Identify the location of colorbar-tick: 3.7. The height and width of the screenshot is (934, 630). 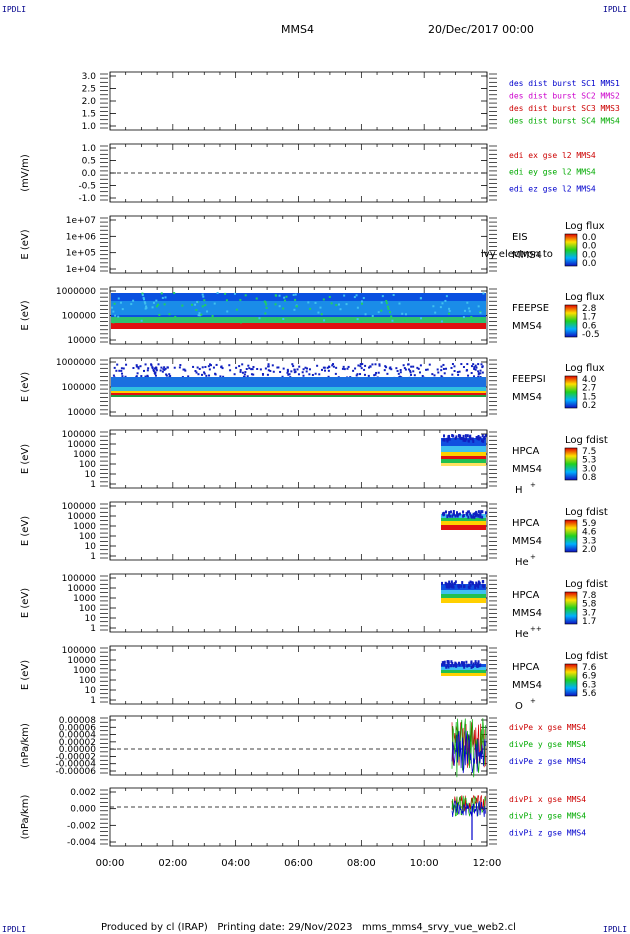
(589, 613).